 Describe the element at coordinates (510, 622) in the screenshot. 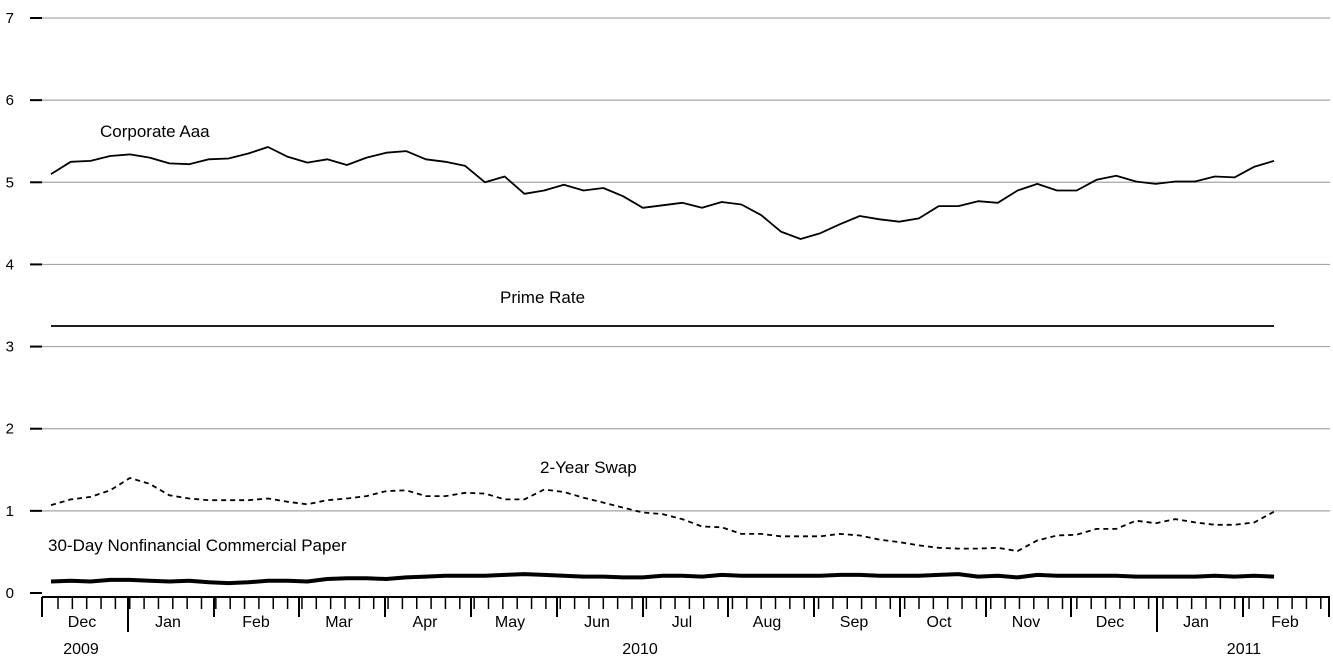

I see `x-month-label-5: May` at that location.